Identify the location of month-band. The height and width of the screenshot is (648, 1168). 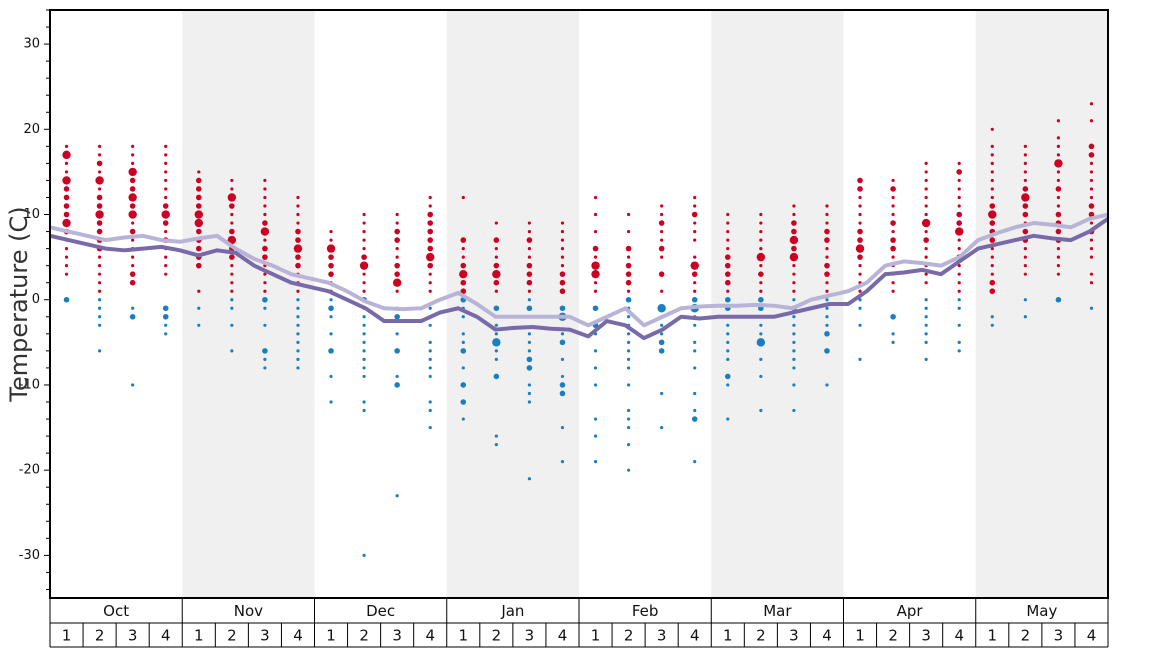
(248, 304).